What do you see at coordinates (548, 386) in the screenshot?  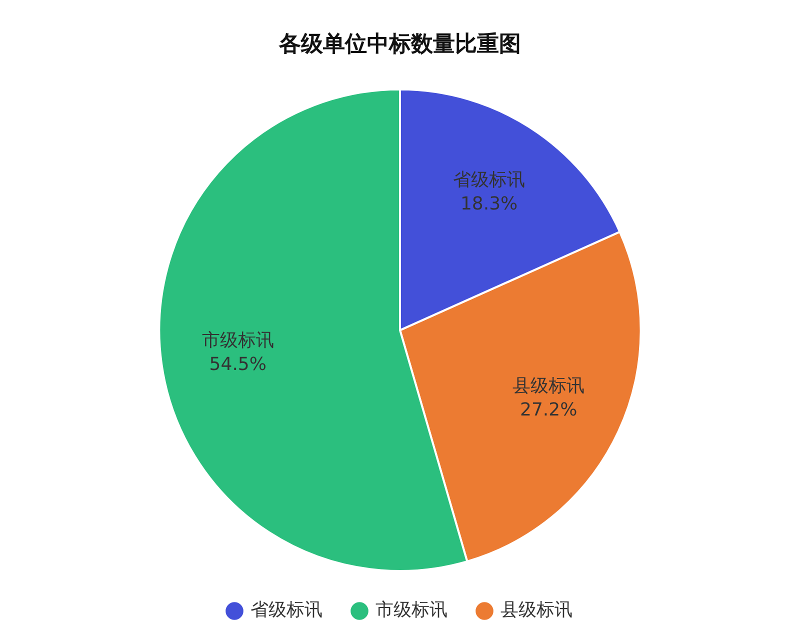 I see `slice-label: 县级标讯` at bounding box center [548, 386].